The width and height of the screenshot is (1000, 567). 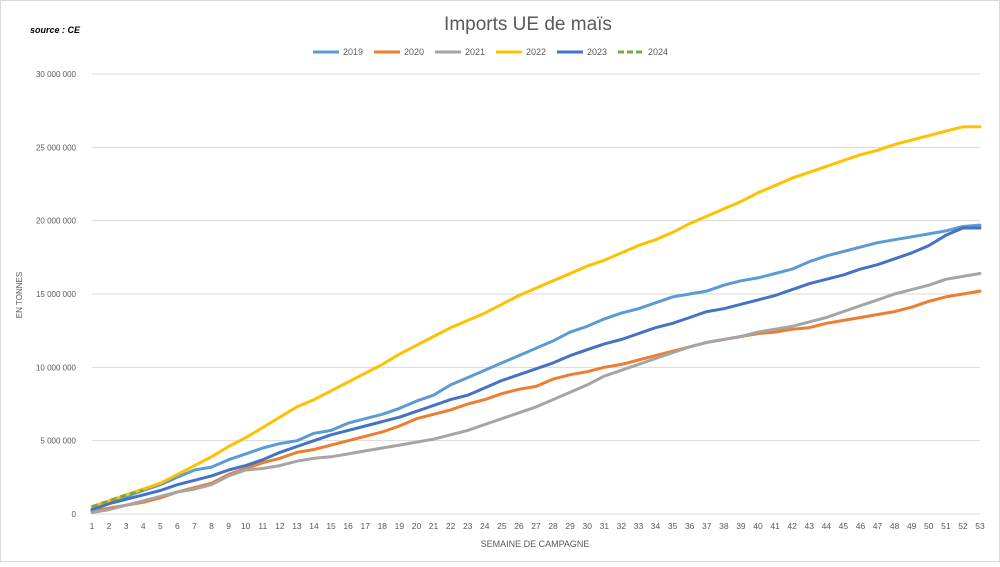 What do you see at coordinates (980, 526) in the screenshot?
I see `x-tick-label: 53` at bounding box center [980, 526].